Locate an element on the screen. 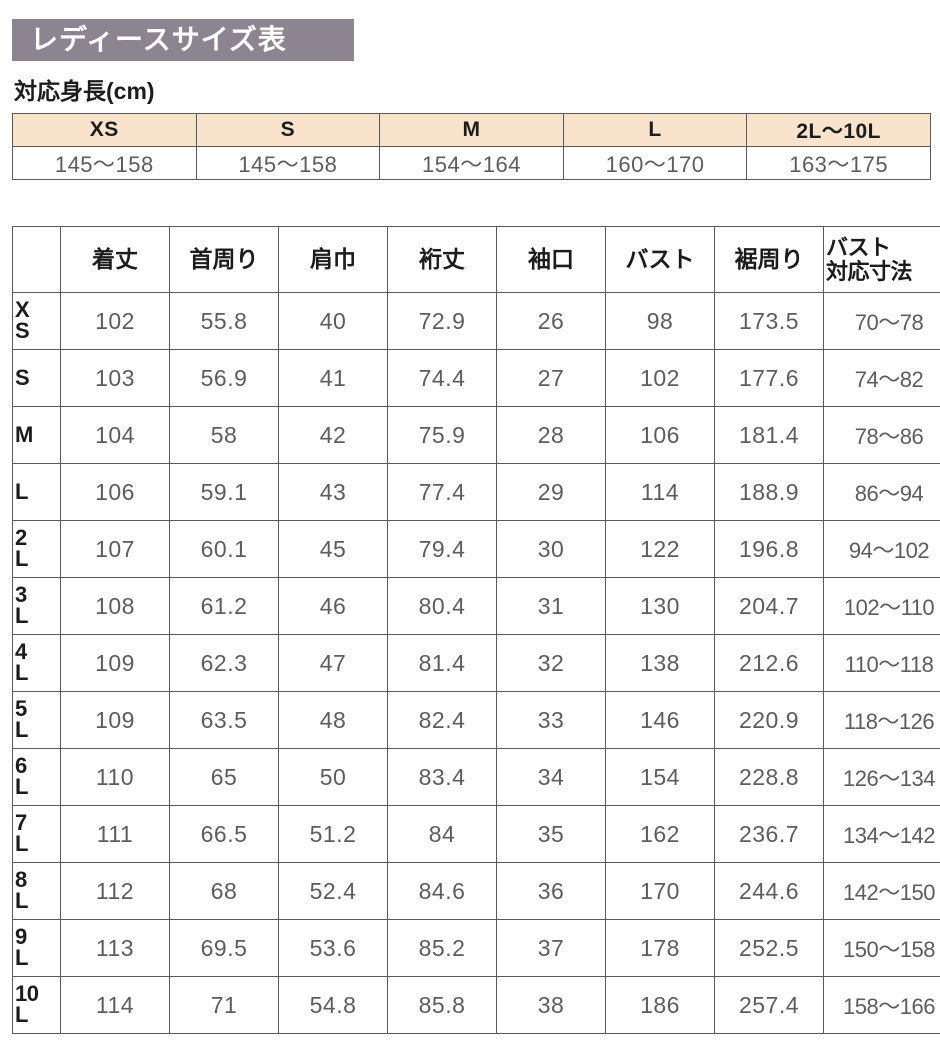 The image size is (940, 1043). row-label-s: S is located at coordinates (36, 378).